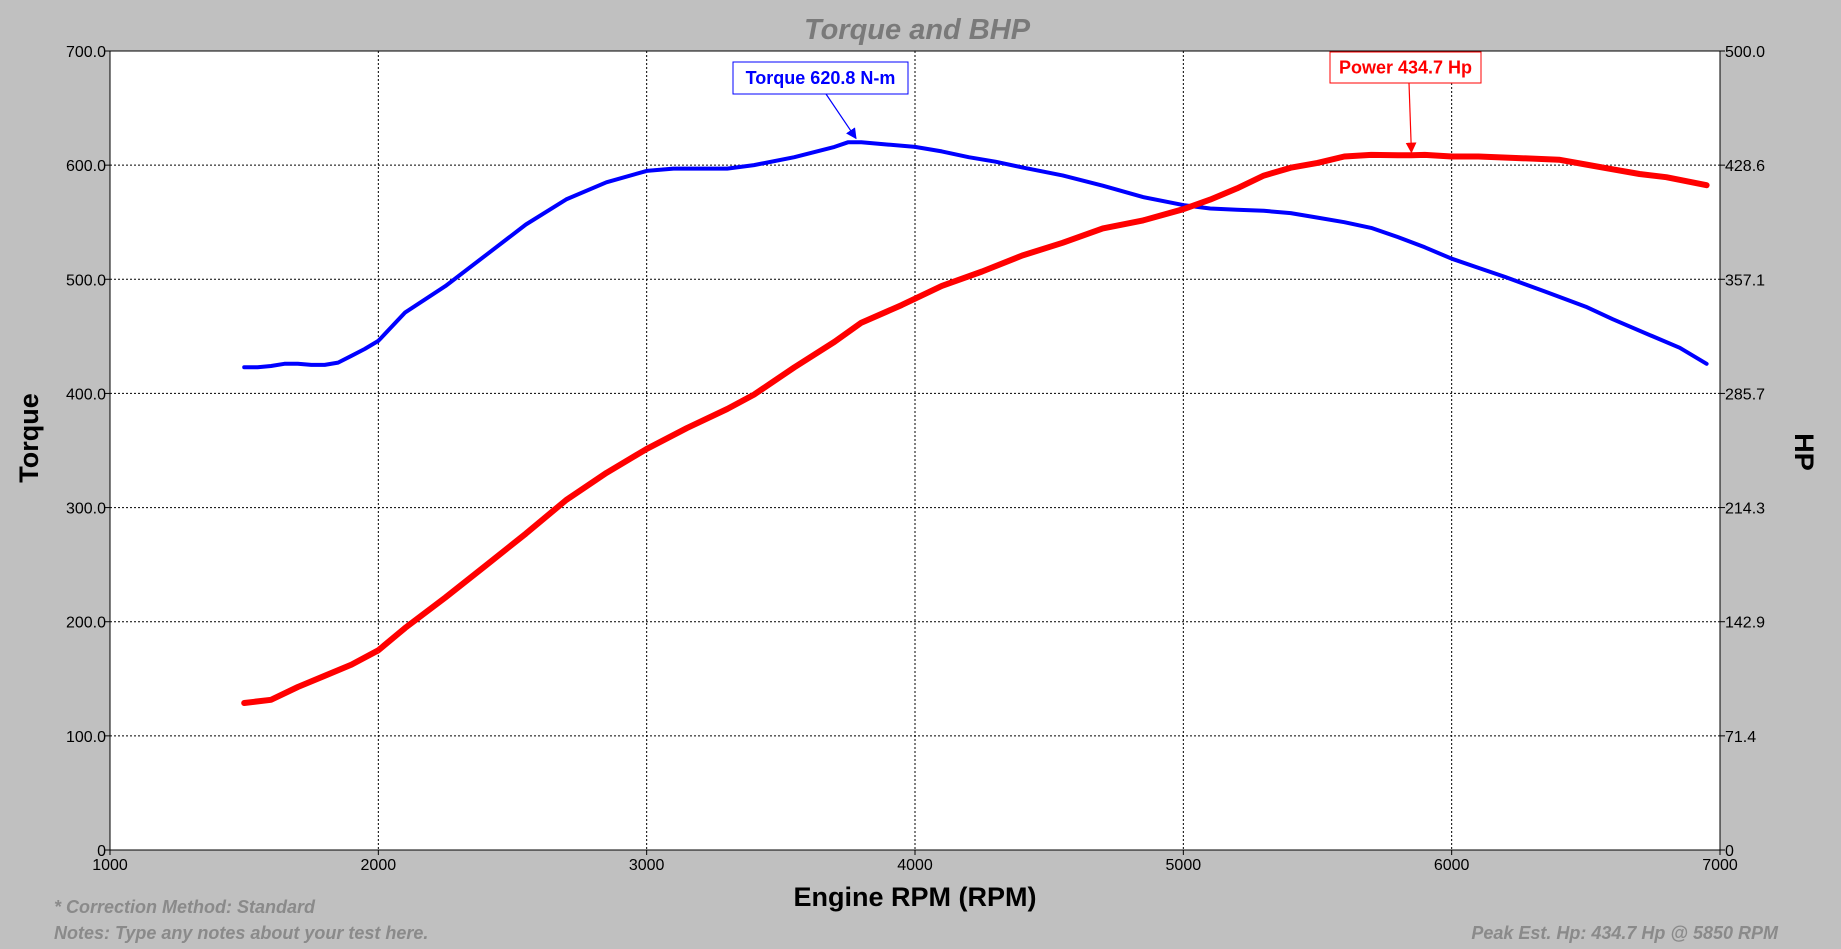  Describe the element at coordinates (841, 116) in the screenshot. I see `torque-callout-pointer` at that location.